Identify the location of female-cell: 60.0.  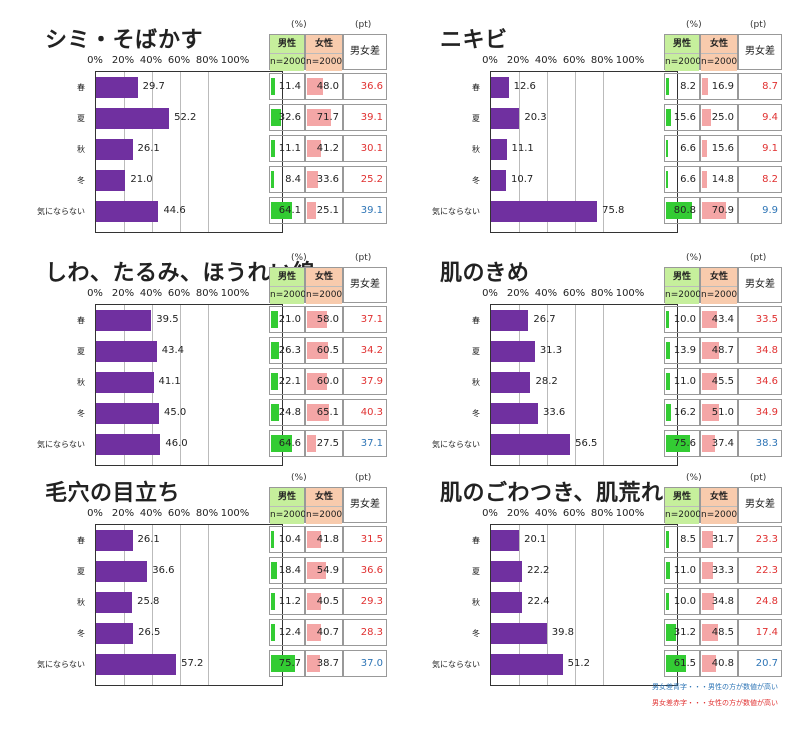
(324, 381).